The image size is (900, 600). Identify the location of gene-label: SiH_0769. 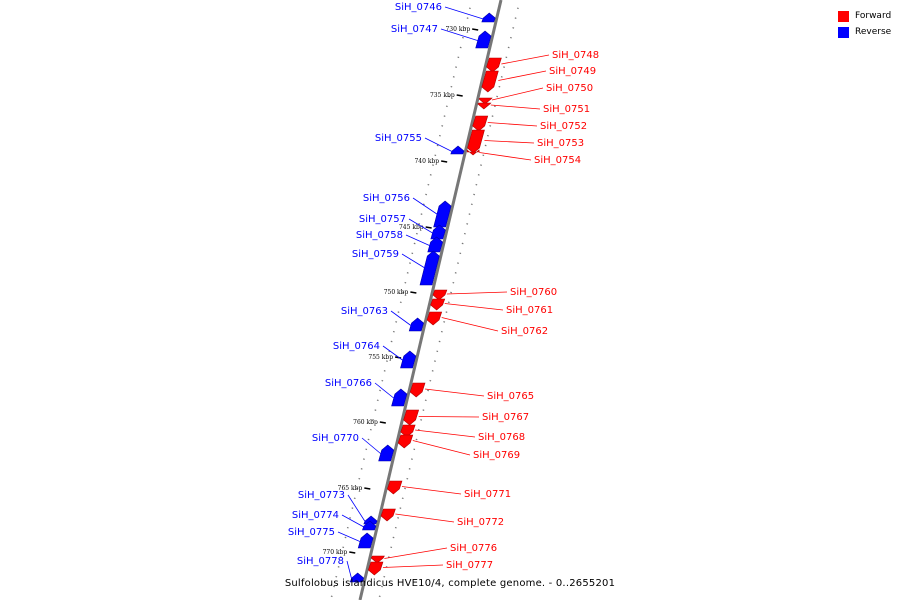
(496, 455).